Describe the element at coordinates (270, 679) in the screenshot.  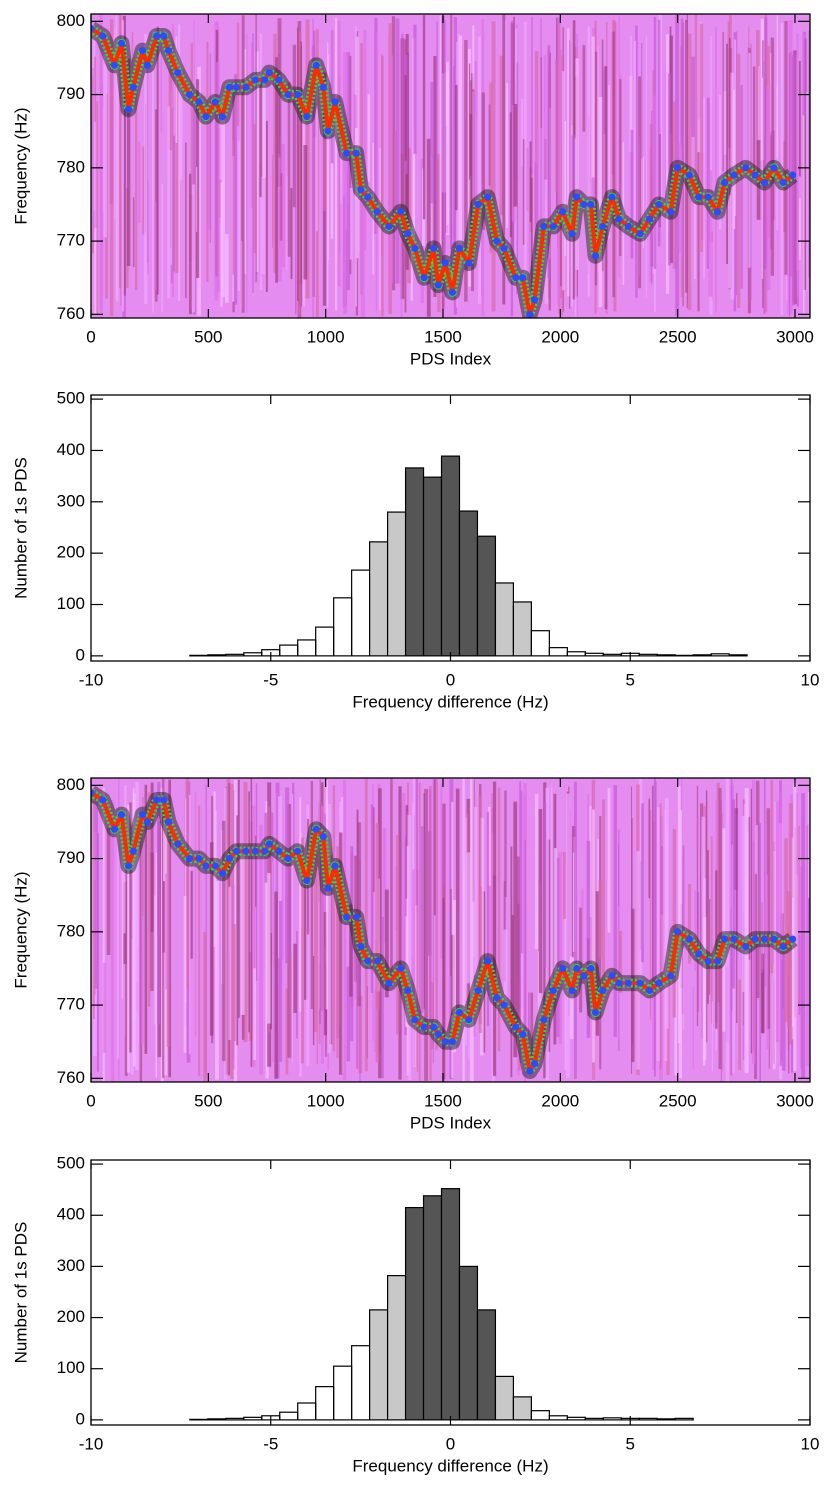
I see `x-tick-label: -5` at that location.